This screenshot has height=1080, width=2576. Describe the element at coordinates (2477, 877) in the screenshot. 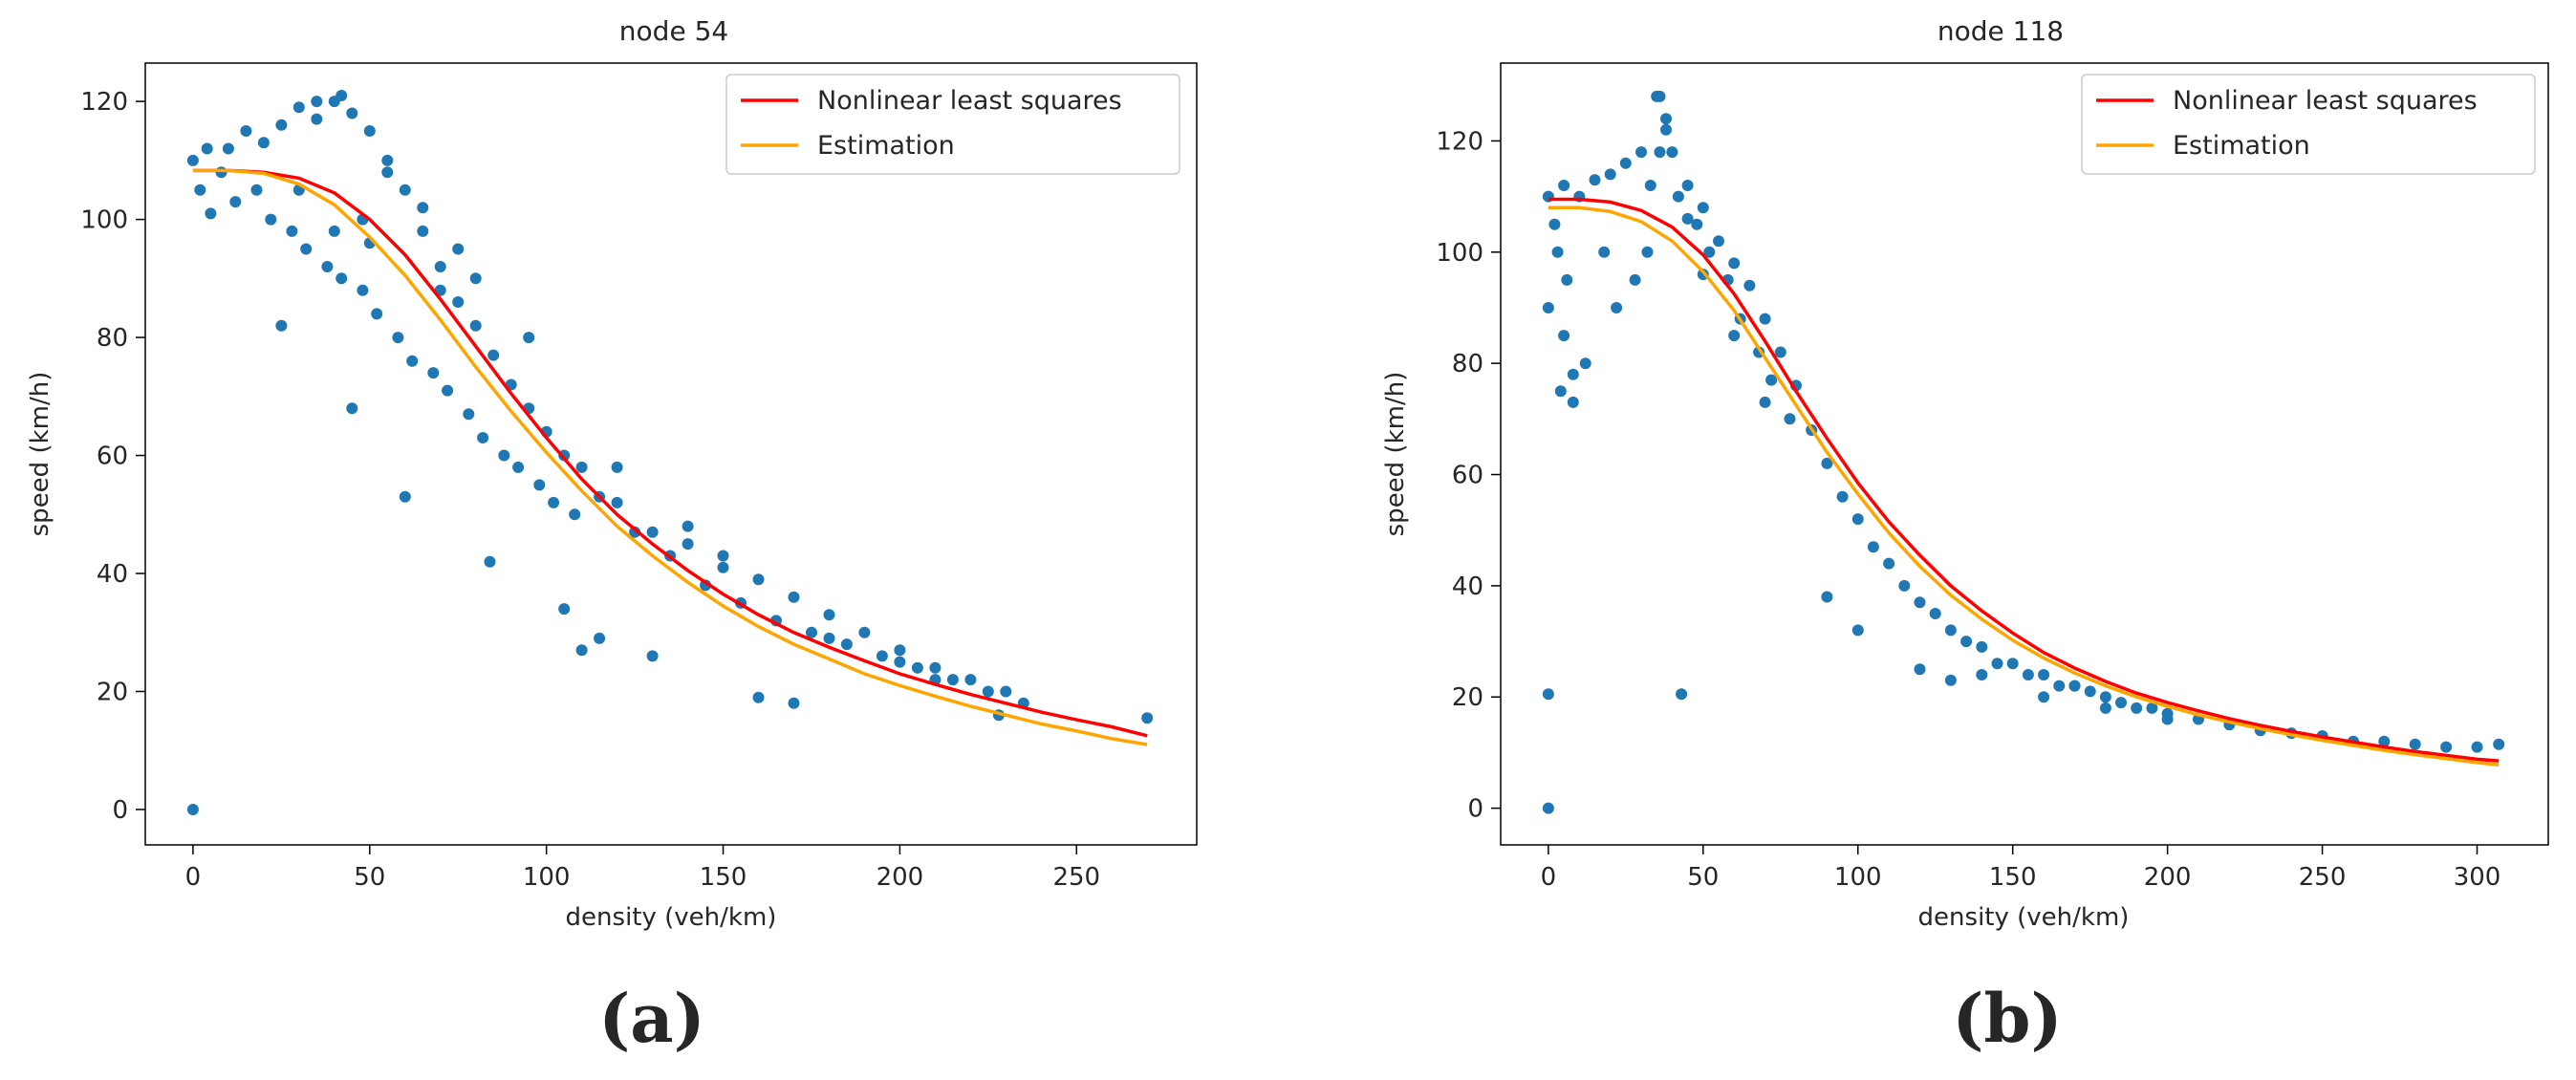

I see `x-tick-label: 300` at that location.